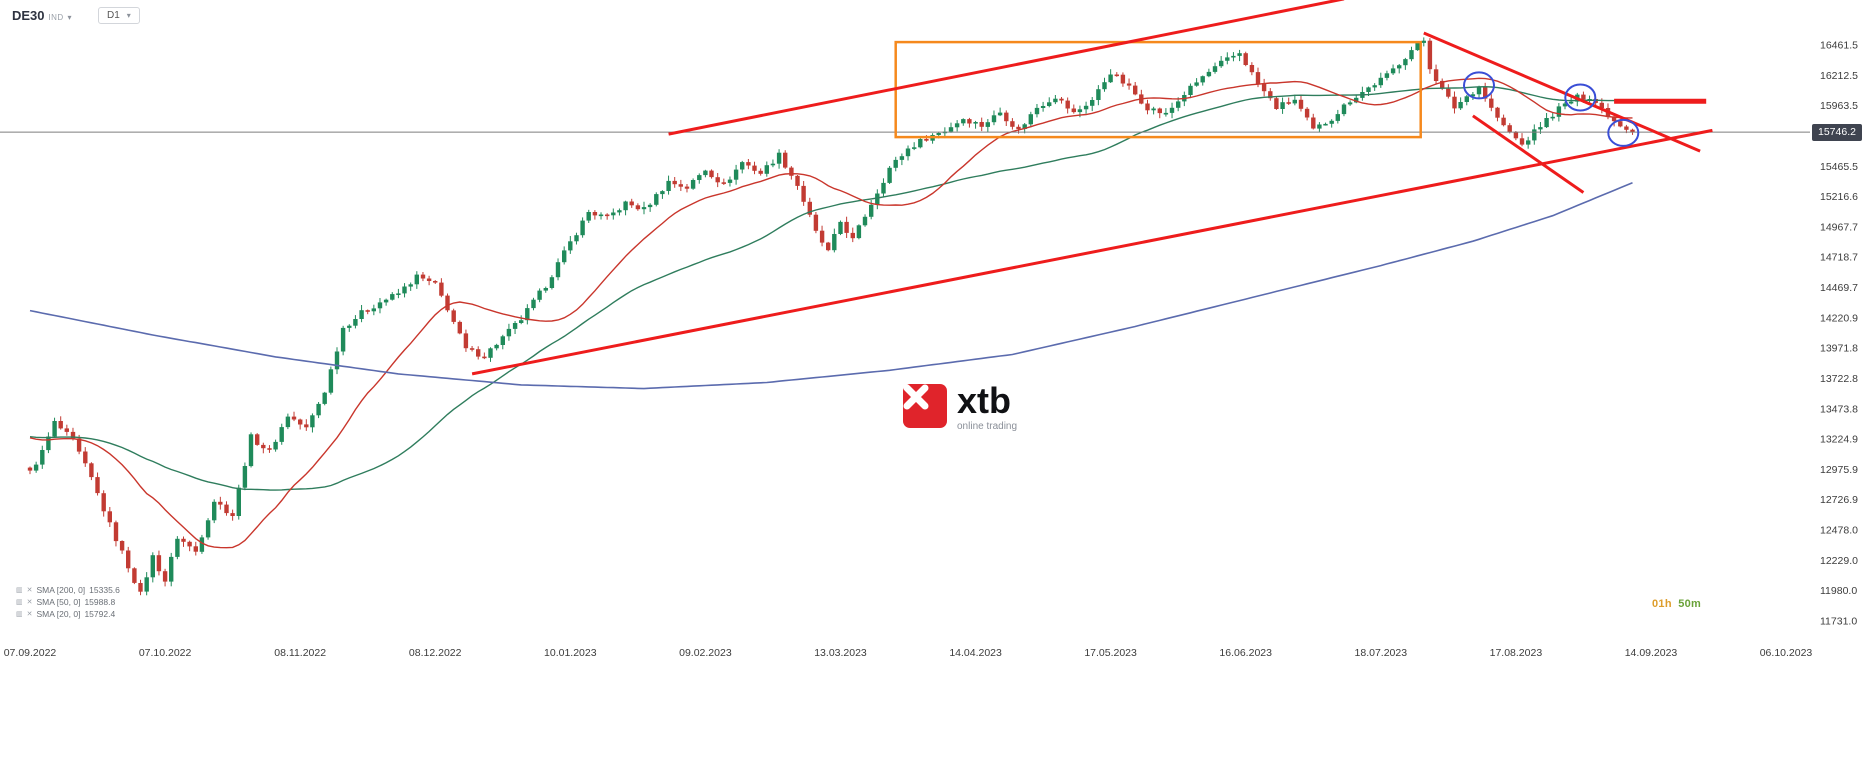 The width and height of the screenshot is (1866, 767). What do you see at coordinates (1837, 132) in the screenshot?
I see `current-price-badge: 15746.2` at bounding box center [1837, 132].